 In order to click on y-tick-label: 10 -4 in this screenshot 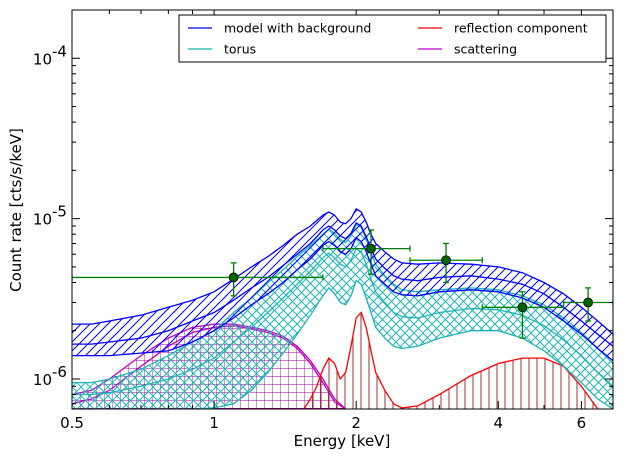, I will do `click(50, 55)`.